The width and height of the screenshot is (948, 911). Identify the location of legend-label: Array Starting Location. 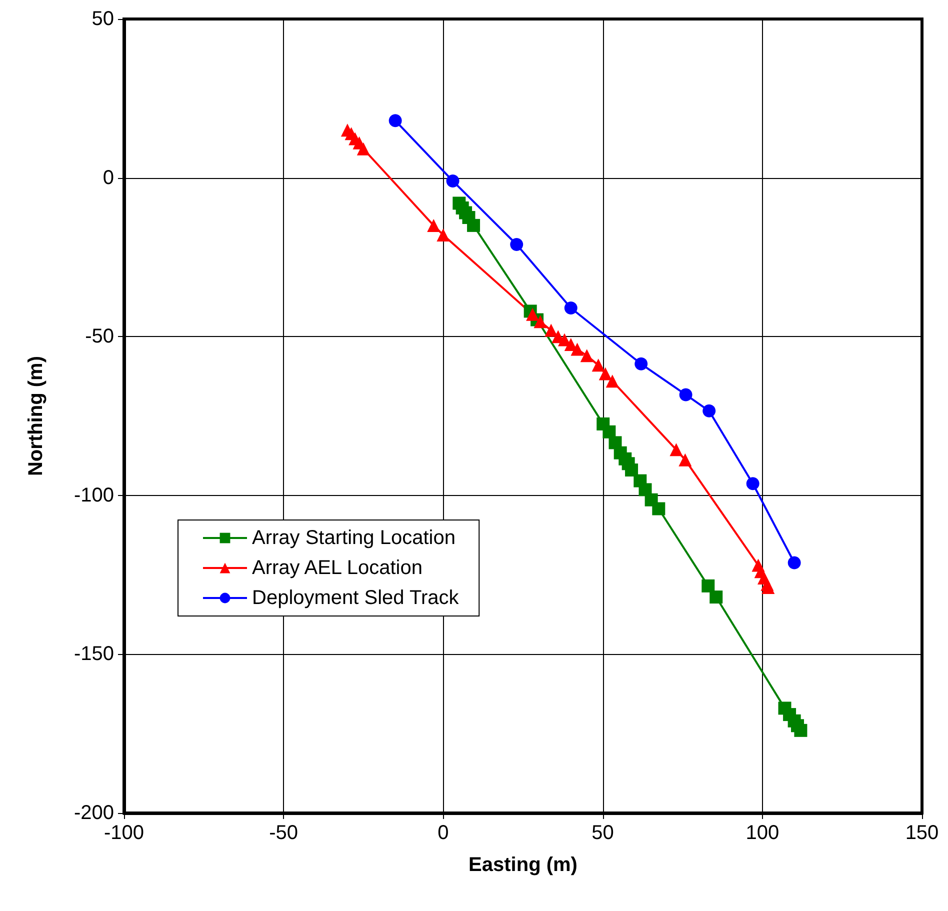
(354, 538).